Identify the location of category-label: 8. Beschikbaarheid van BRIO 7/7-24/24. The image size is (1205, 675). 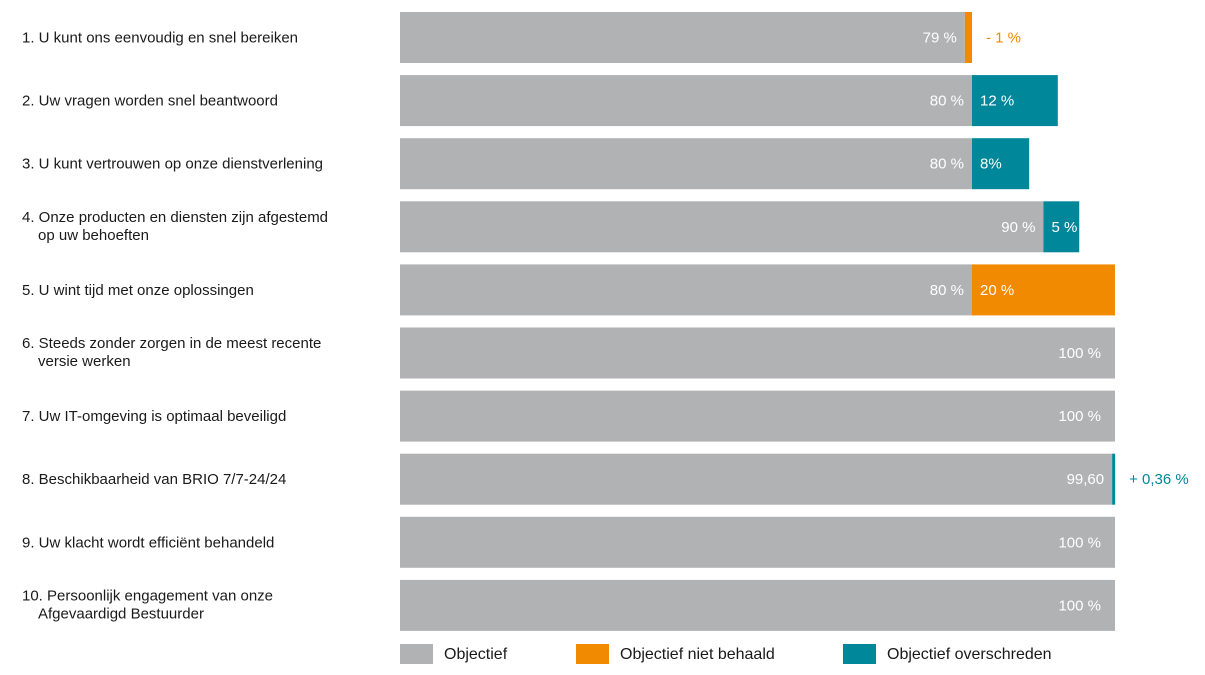
(154, 479).